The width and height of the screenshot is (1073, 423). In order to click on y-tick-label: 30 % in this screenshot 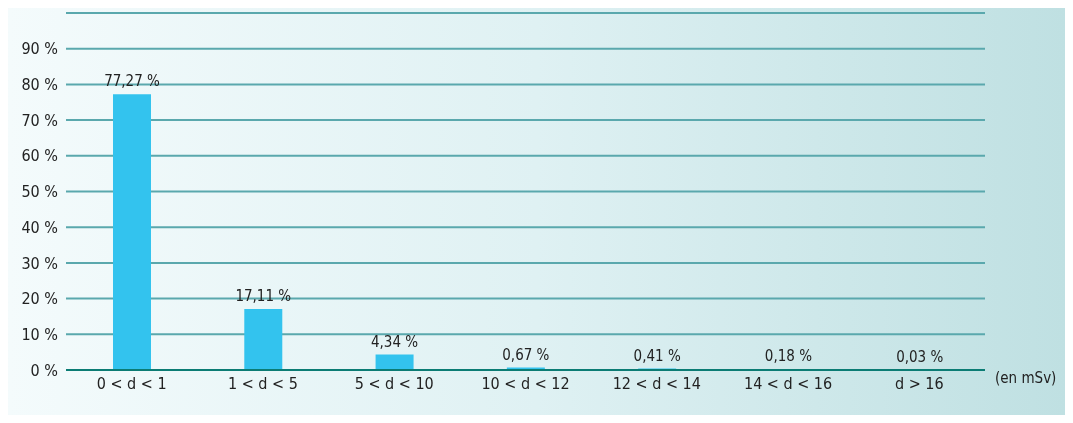, I will do `click(39, 263)`.